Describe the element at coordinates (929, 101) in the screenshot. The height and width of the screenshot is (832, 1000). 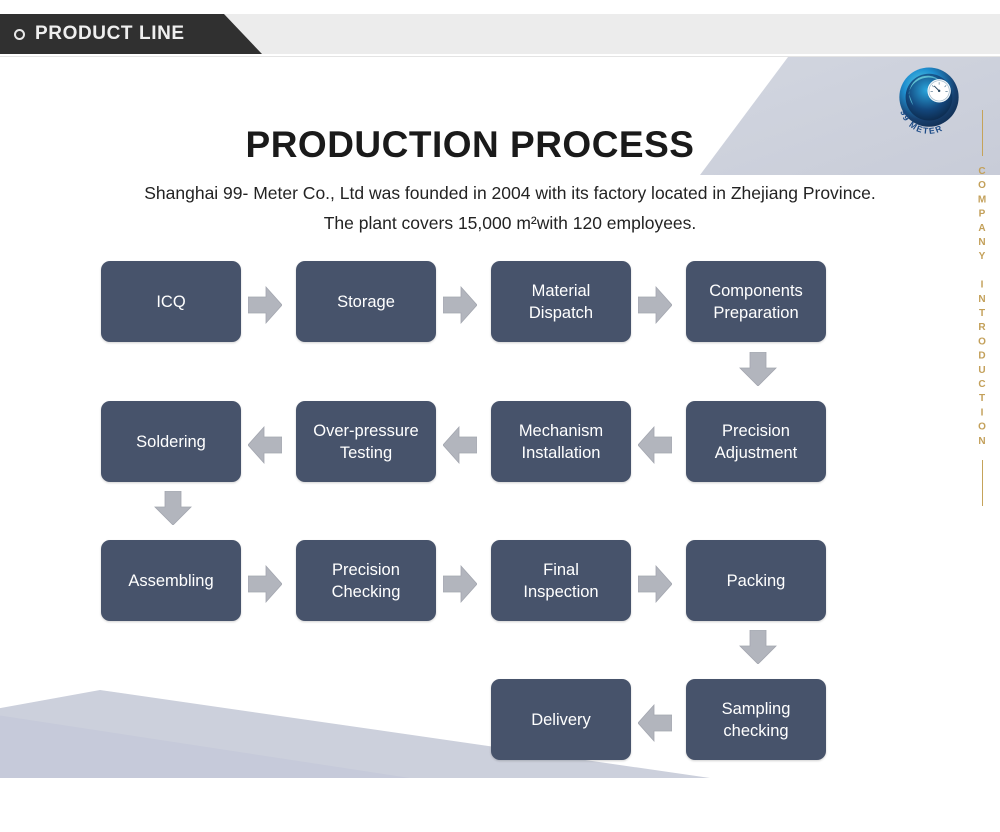
I see `99-meter-logo: 99 METER` at that location.